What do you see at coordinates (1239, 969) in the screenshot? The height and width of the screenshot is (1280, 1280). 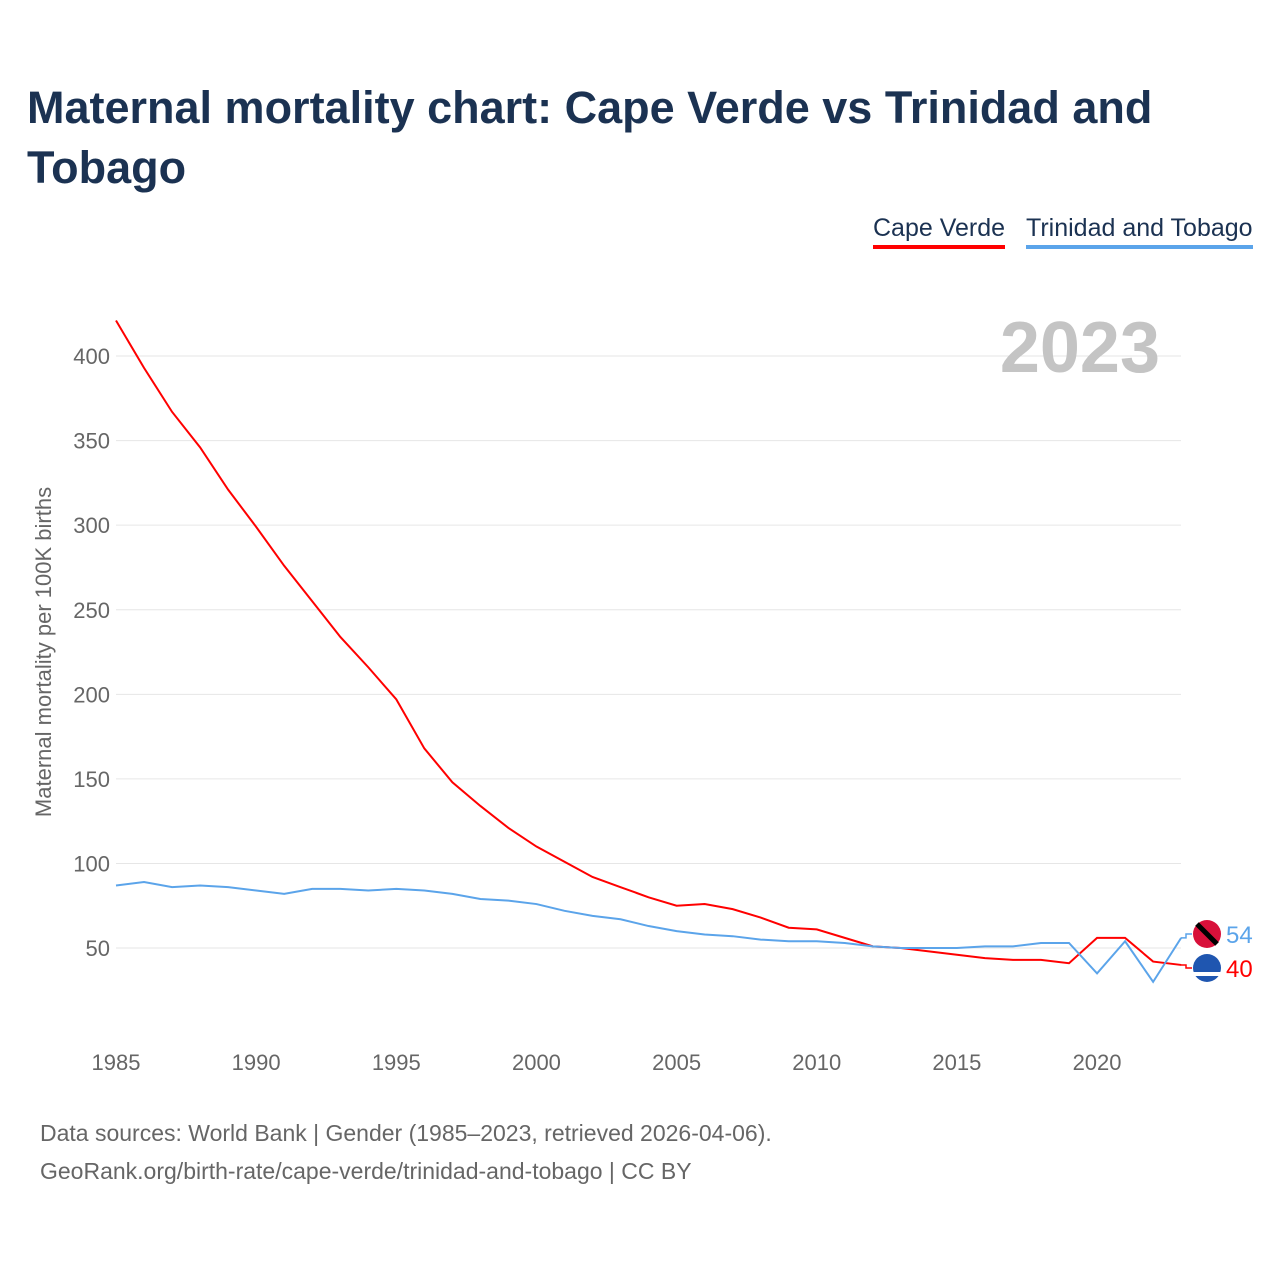 I see `end-value-label: 40` at bounding box center [1239, 969].